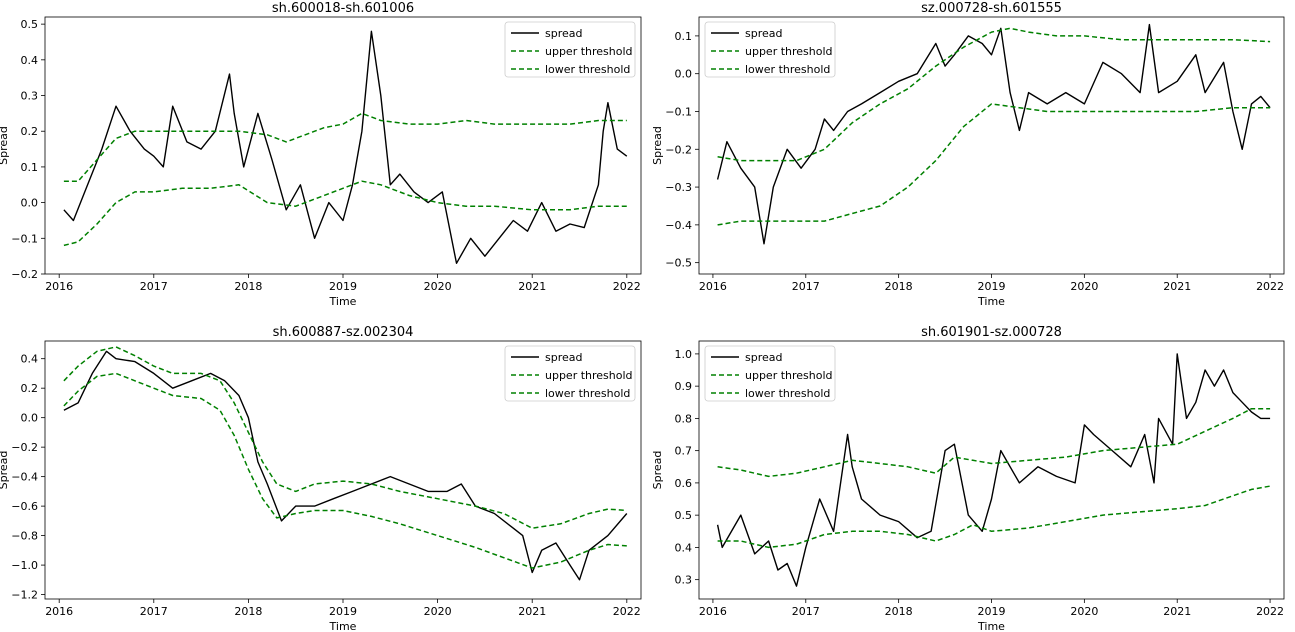 The image size is (1295, 632). What do you see at coordinates (684, 354) in the screenshot?
I see `y-tick-label: 1.0` at bounding box center [684, 354].